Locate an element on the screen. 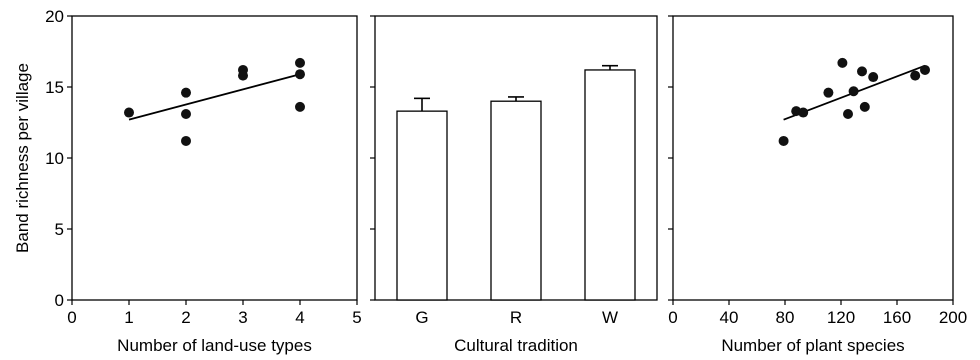 The width and height of the screenshot is (980, 360). x-tick-label: 80 is located at coordinates (785, 317).